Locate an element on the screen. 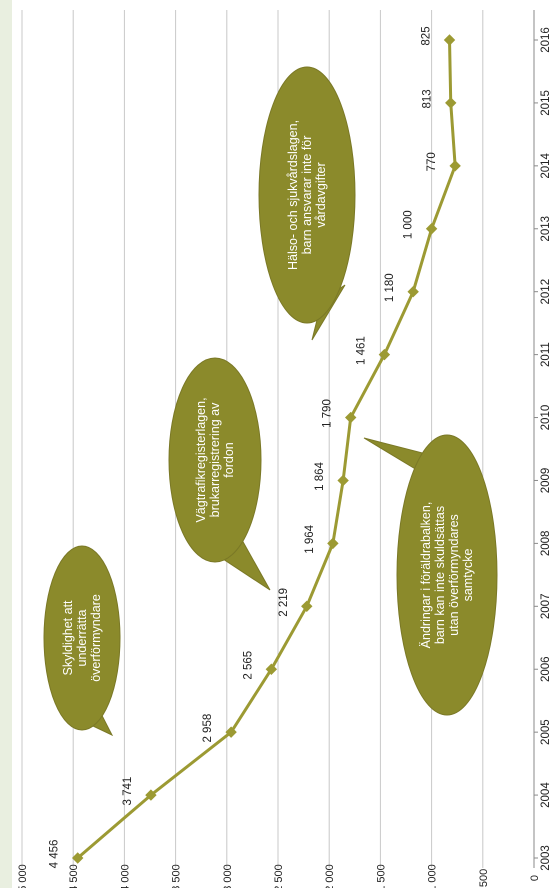 Image resolution: width=554 pixels, height=893 pixels. data-label: 1 000 is located at coordinates (409, 224).